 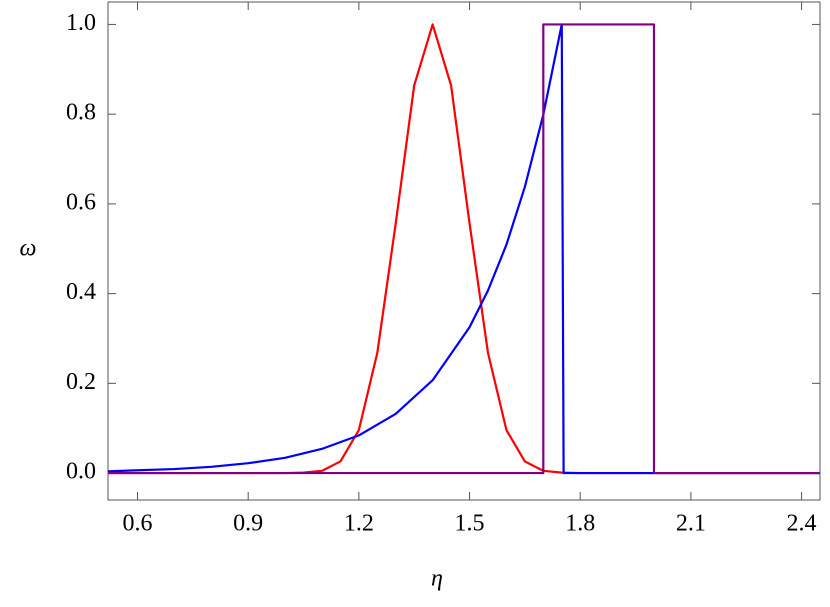 I want to click on y-axis-label: ω, so click(x=28, y=249).